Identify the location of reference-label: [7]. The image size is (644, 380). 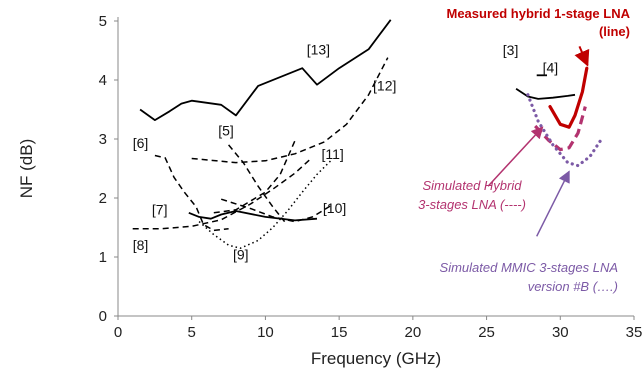
(160, 210).